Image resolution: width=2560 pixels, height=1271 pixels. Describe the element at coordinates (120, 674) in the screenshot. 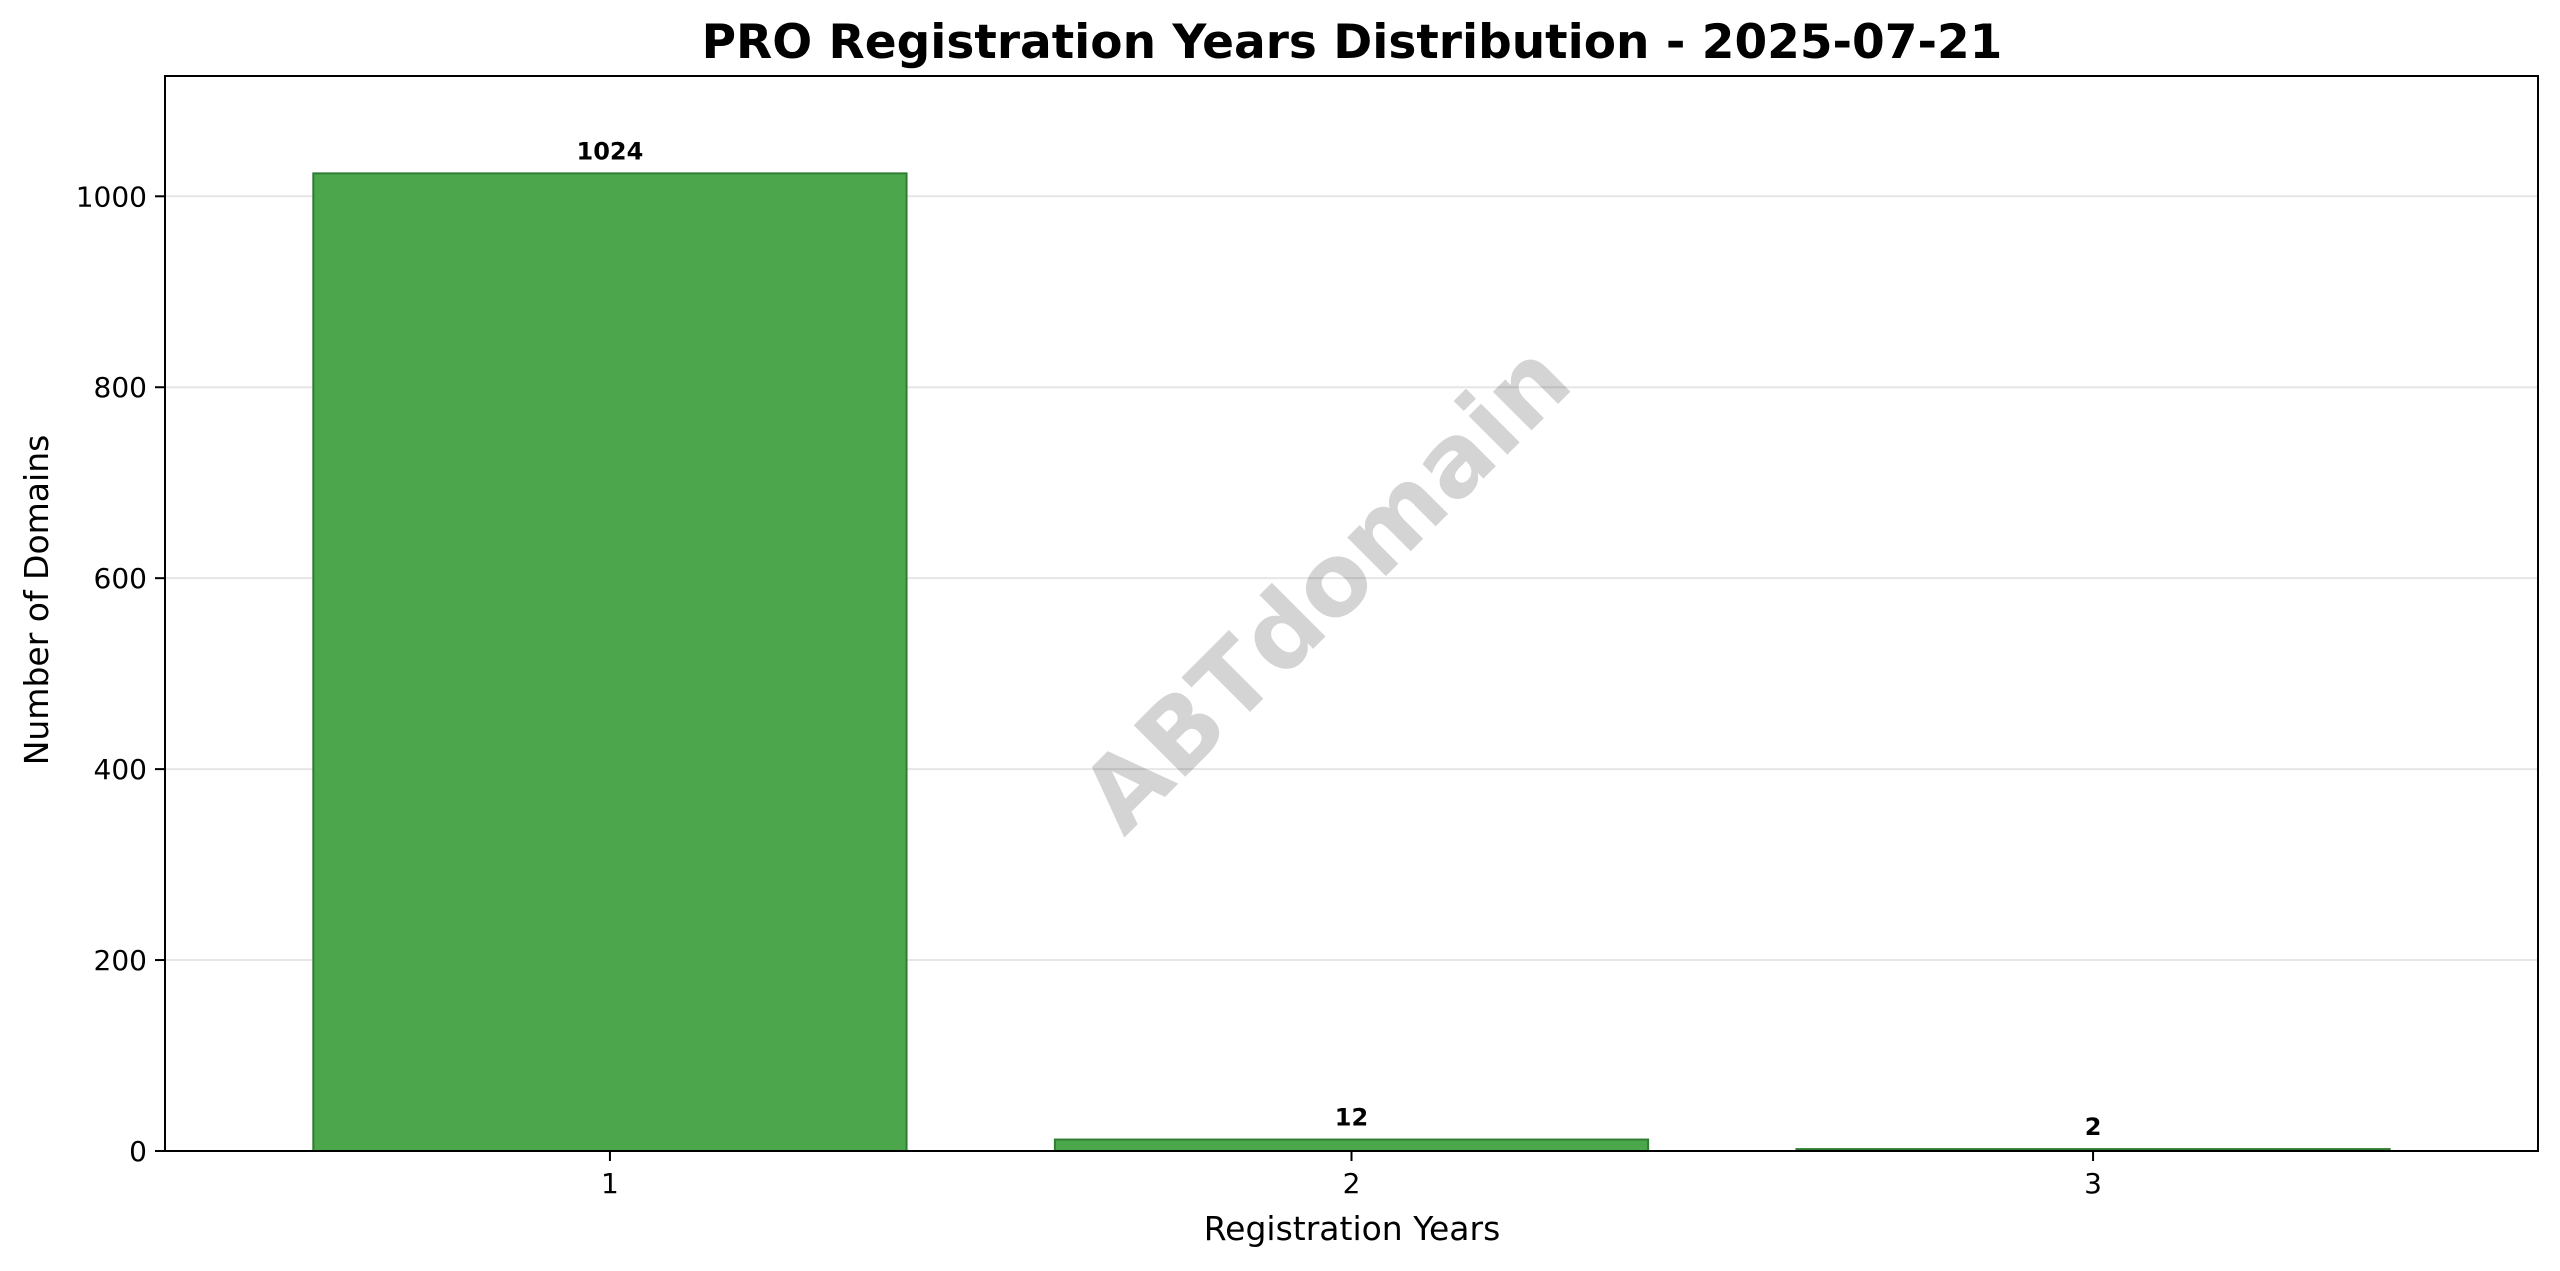

I see `y-axis-ticks: 0 200 400 600 800 1000` at that location.